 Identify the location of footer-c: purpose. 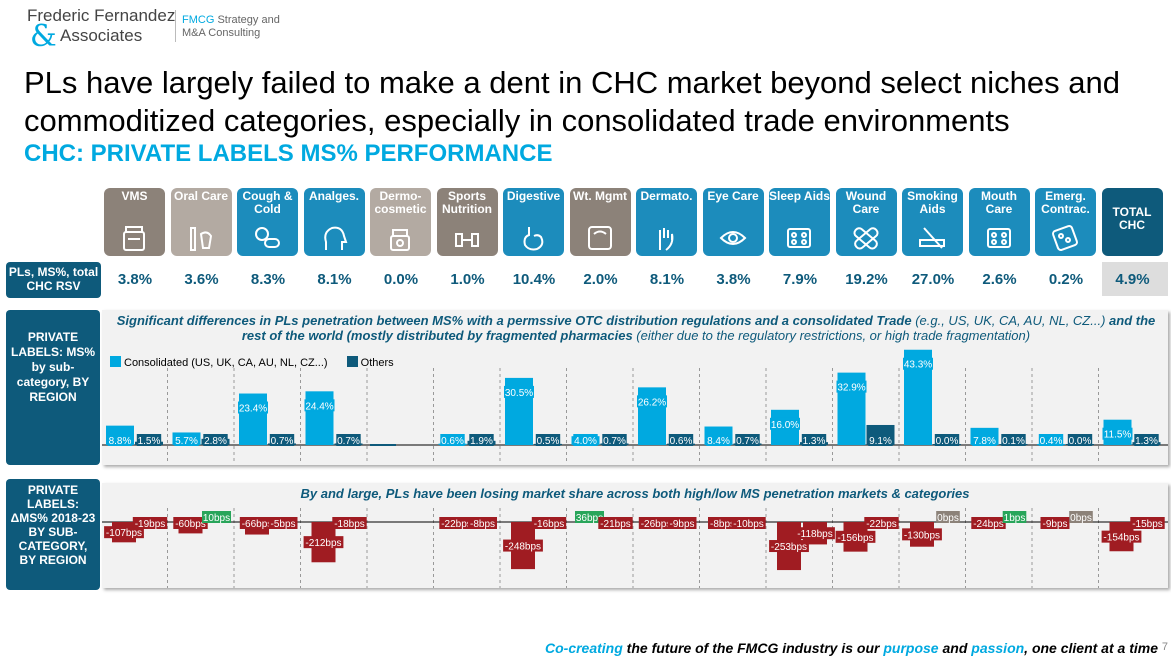
(911, 648).